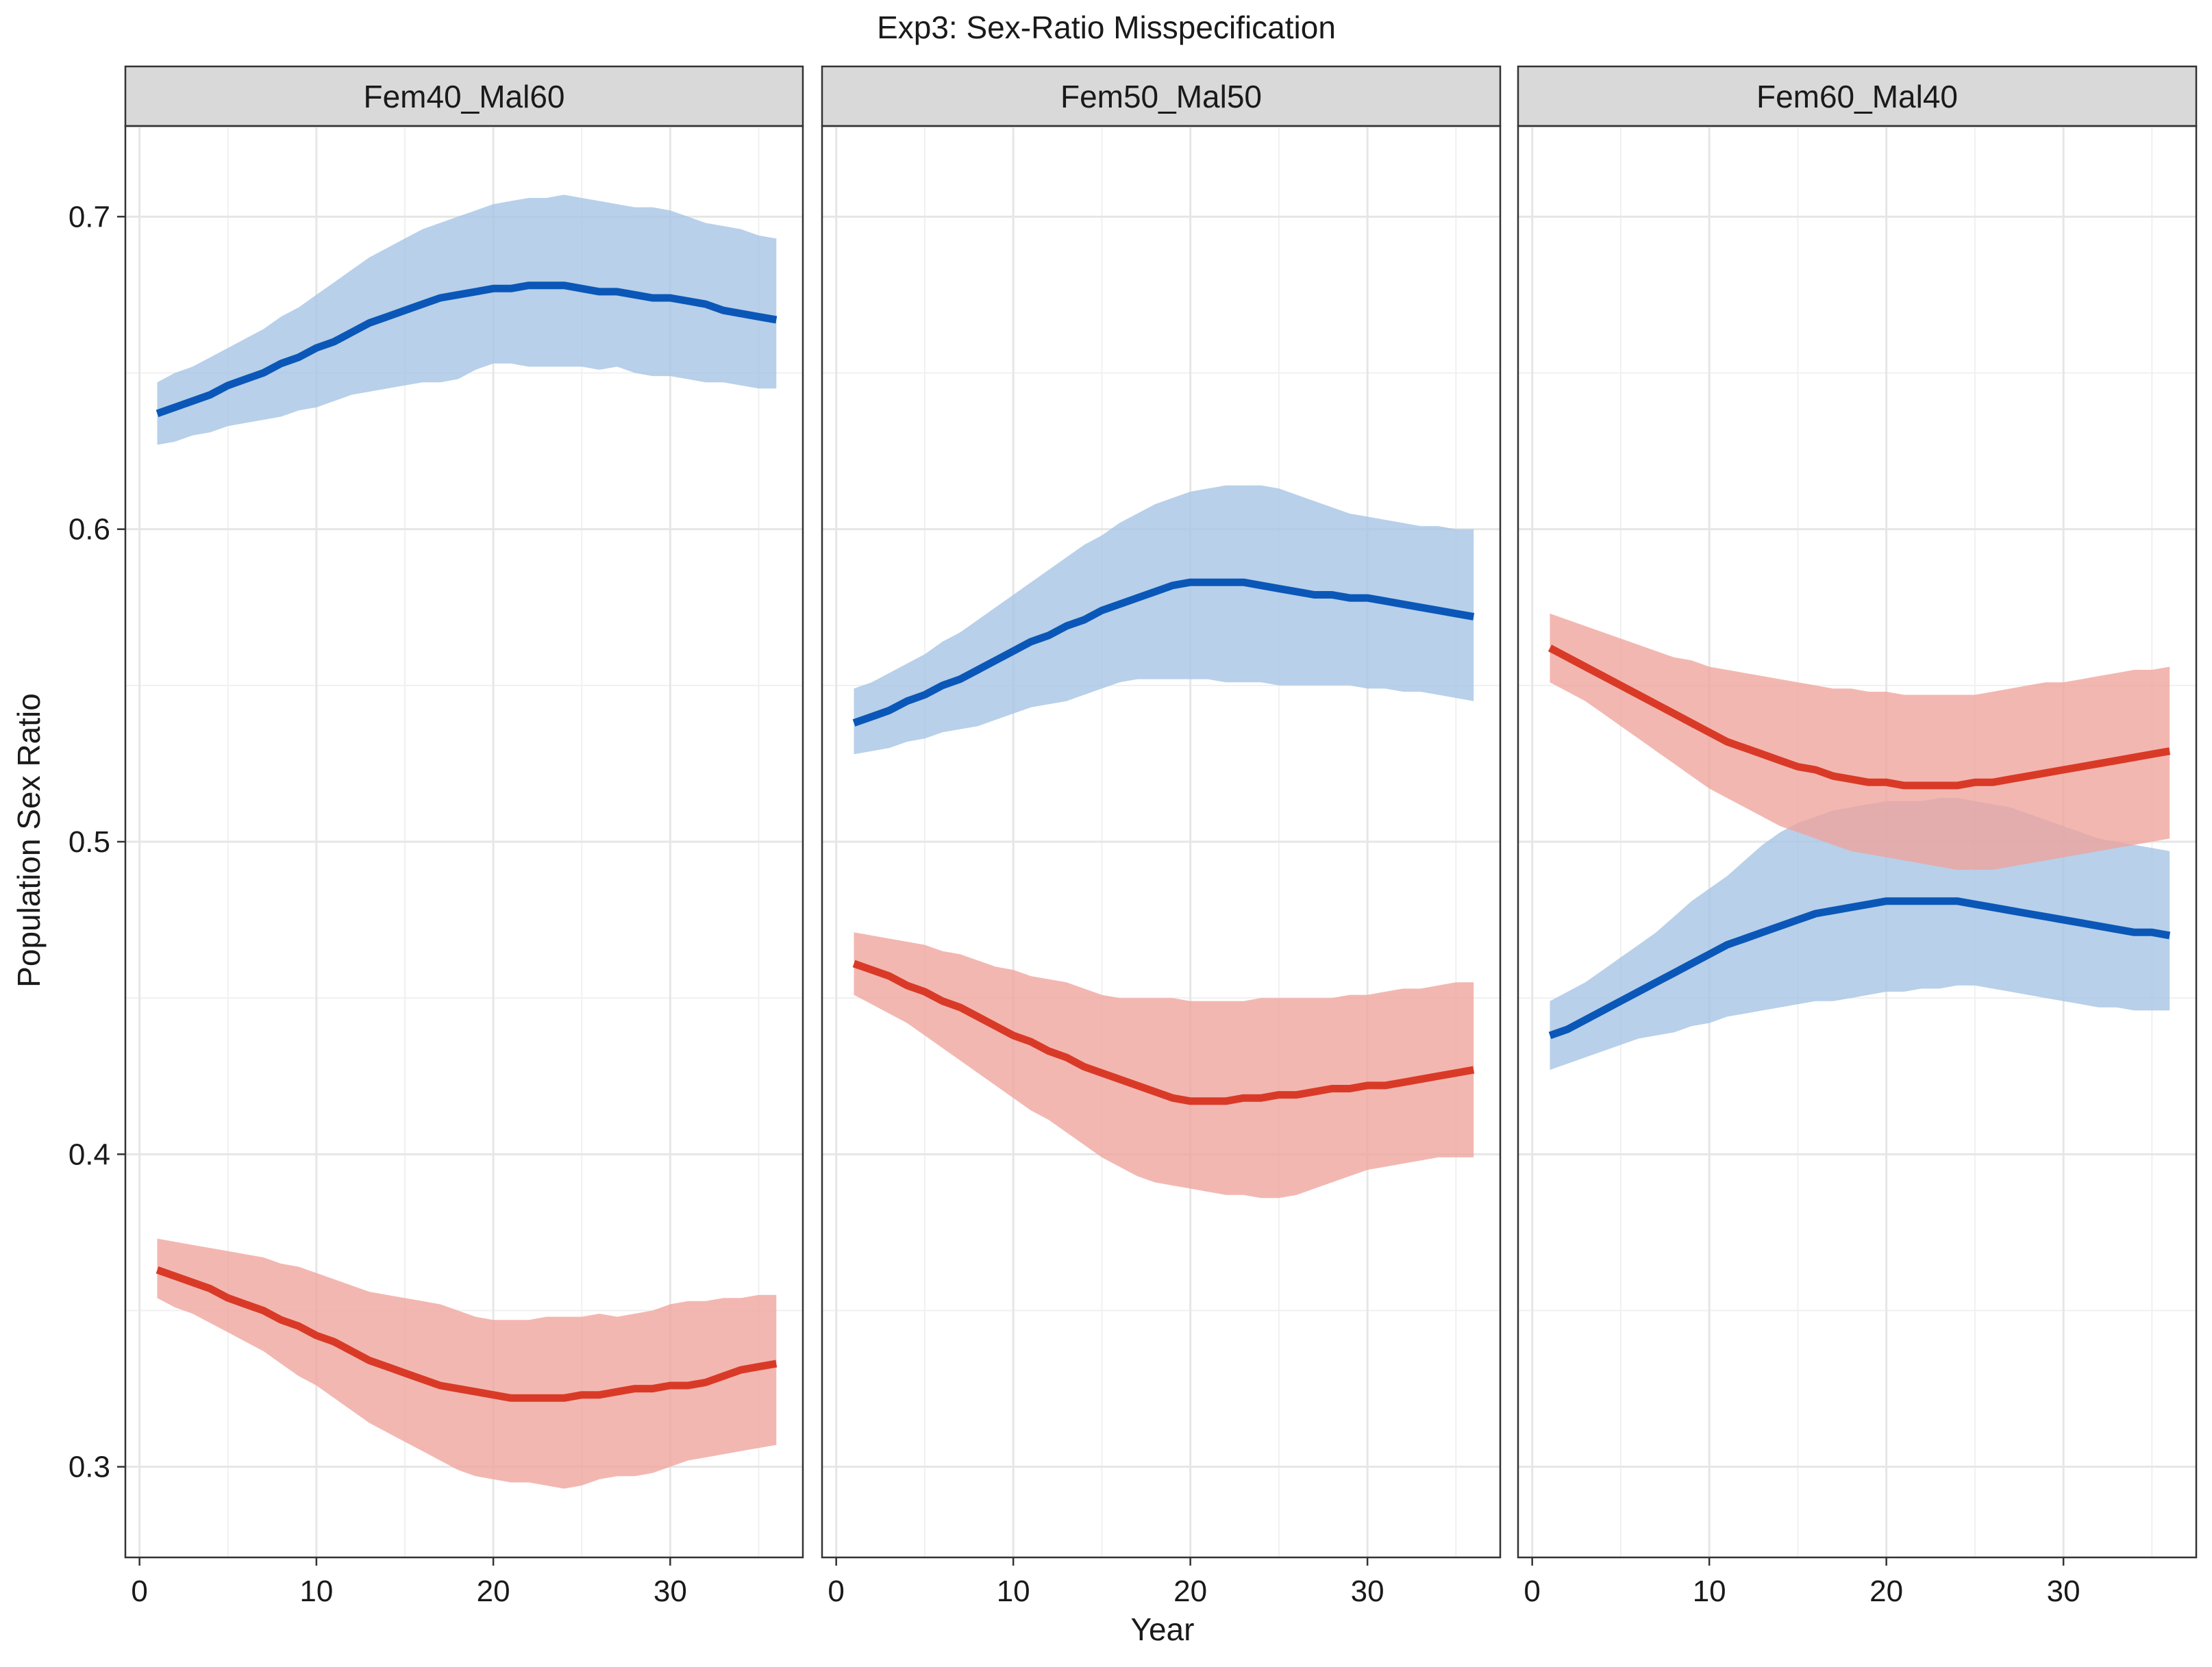 The height and width of the screenshot is (1667, 2212). Describe the element at coordinates (89, 530) in the screenshot. I see `y-tick-label: 0.6` at that location.